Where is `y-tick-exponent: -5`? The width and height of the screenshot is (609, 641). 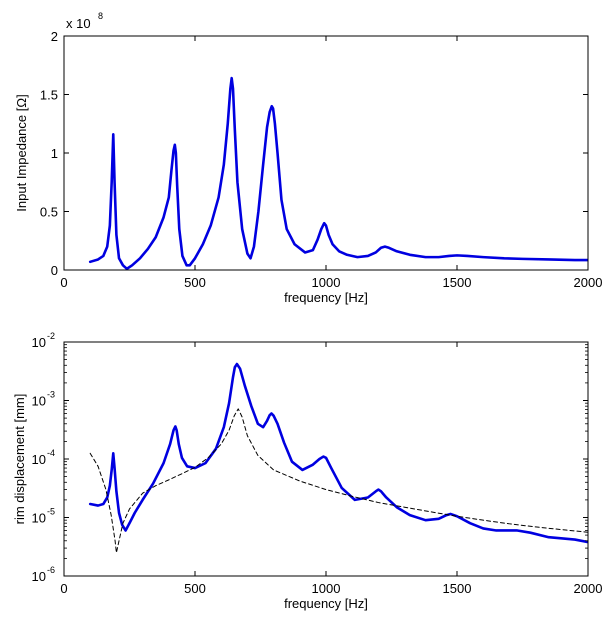 y-tick-exponent: -5 is located at coordinates (51, 512).